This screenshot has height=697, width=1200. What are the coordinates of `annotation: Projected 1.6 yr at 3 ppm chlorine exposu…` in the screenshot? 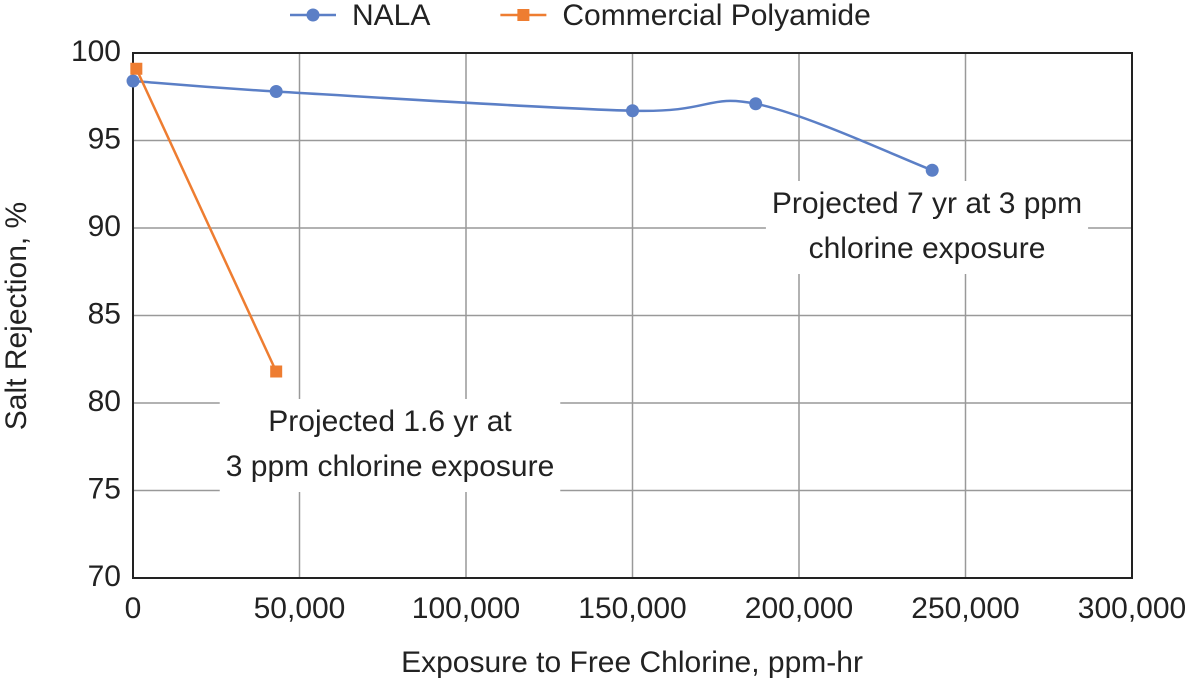 It's located at (390, 445).